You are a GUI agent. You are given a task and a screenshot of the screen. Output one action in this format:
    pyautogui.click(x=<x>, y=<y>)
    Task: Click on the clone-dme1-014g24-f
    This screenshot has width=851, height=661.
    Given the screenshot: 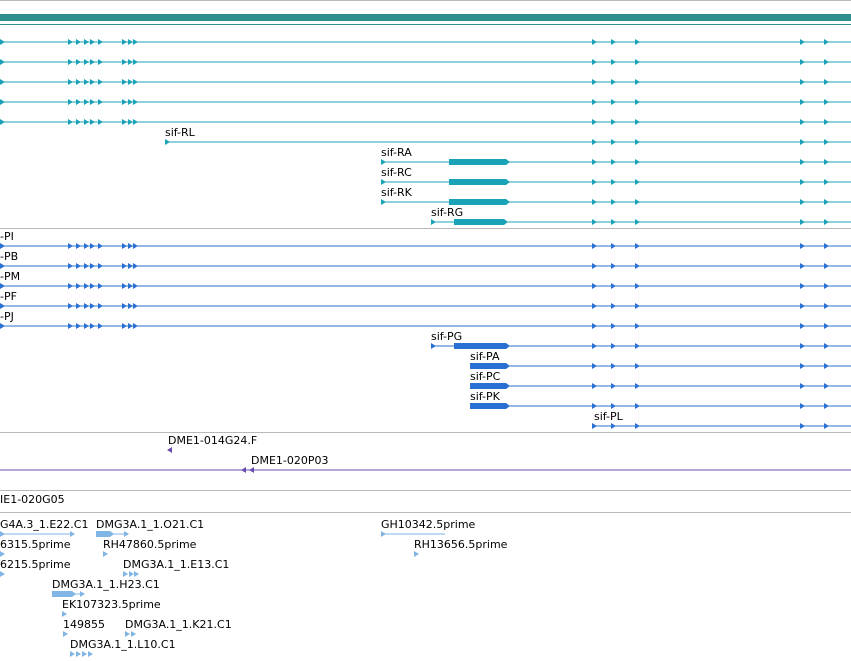 What is the action you would take?
    pyautogui.click(x=425, y=450)
    